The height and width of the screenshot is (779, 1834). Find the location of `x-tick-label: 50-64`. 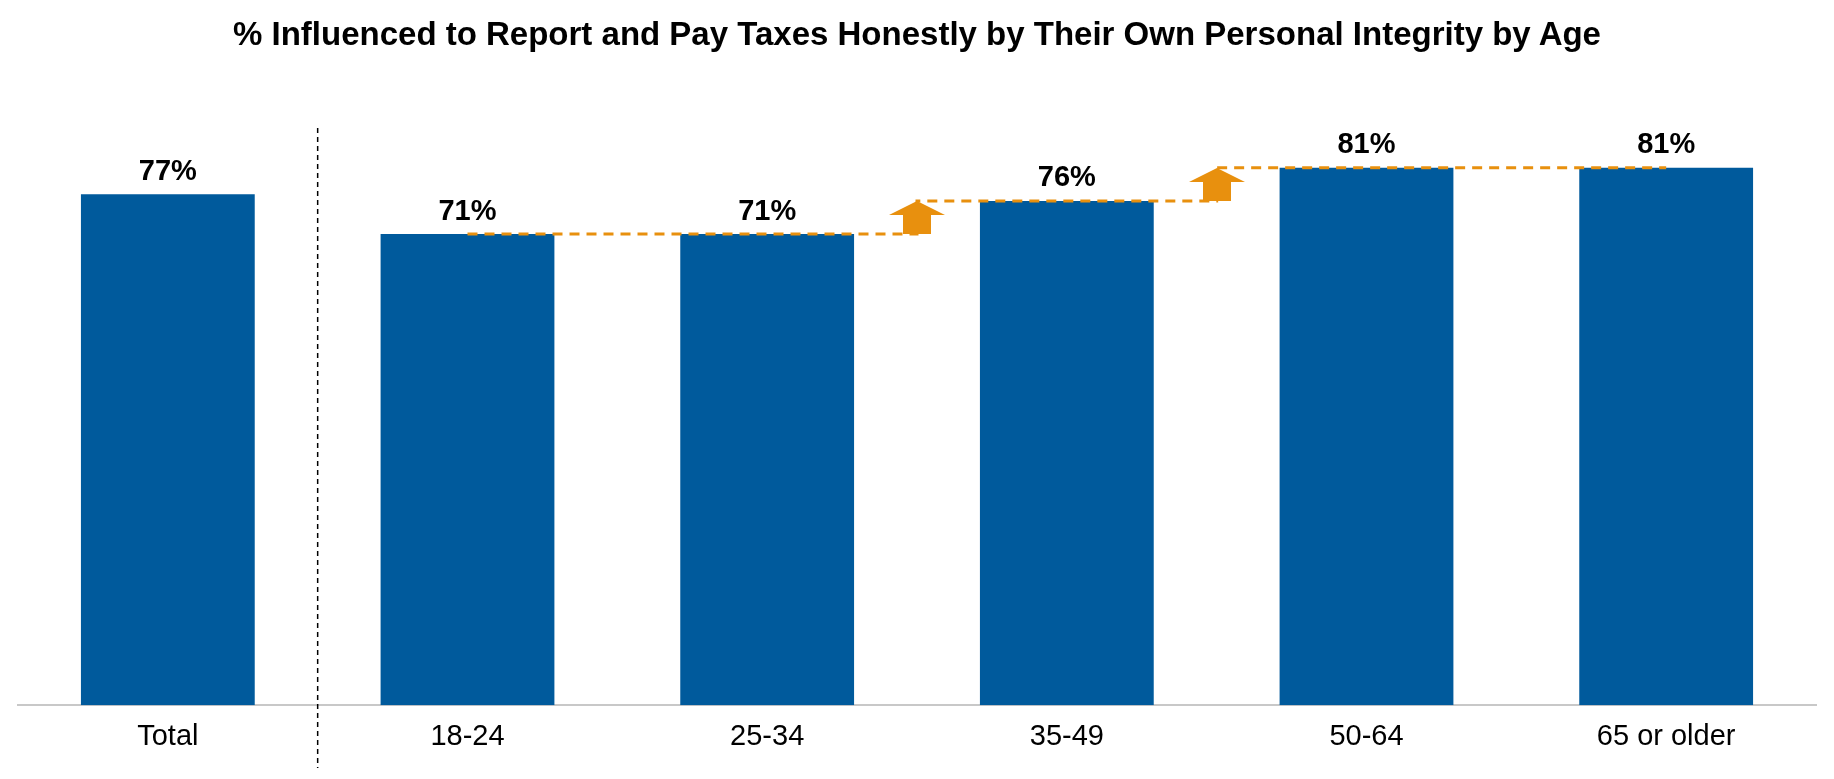

x-tick-label: 50-64 is located at coordinates (1366, 734).